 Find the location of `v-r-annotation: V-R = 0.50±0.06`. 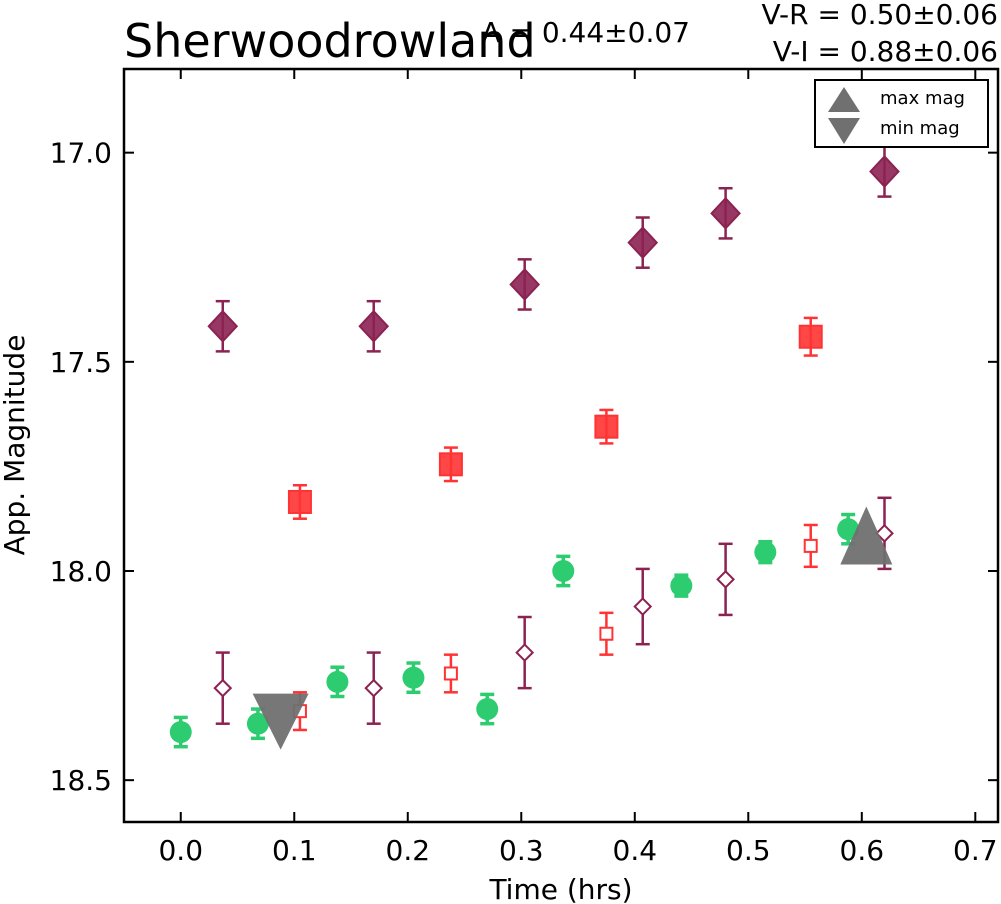

v-r-annotation: V-R = 0.50±0.06 is located at coordinates (880, 15).